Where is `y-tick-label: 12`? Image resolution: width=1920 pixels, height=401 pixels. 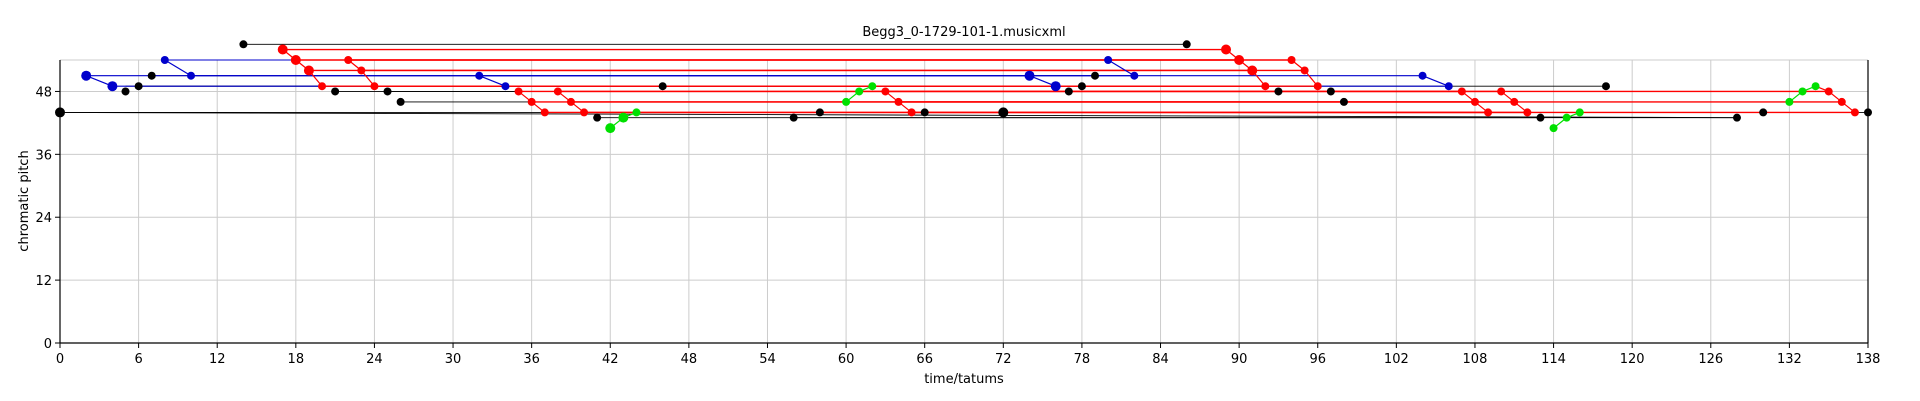 y-tick-label: 12 is located at coordinates (43, 281).